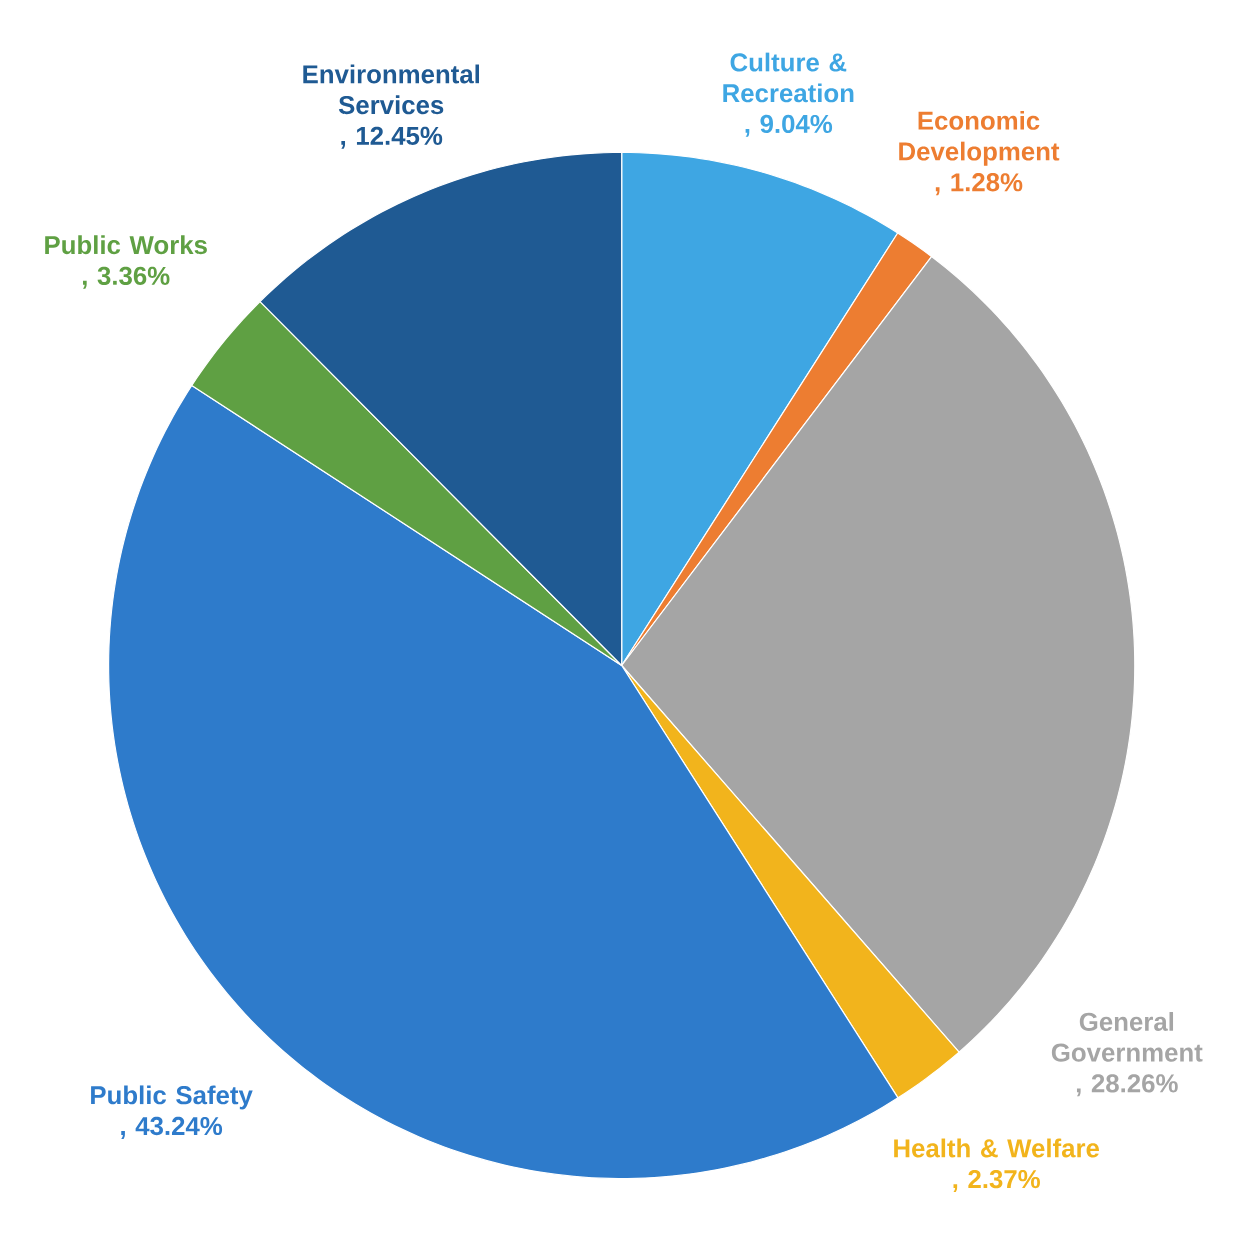 The height and width of the screenshot is (1236, 1245). Describe the element at coordinates (979, 183) in the screenshot. I see `data-label: , 1.28%` at that location.